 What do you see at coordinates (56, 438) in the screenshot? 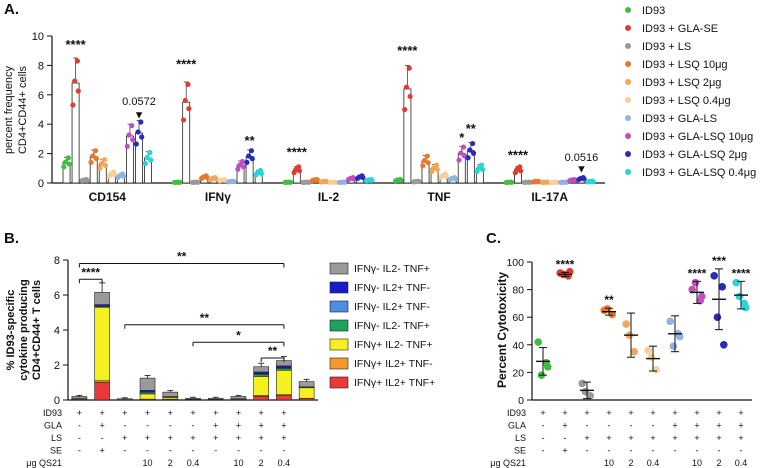
I see `condition-label-b: LS` at bounding box center [56, 438].